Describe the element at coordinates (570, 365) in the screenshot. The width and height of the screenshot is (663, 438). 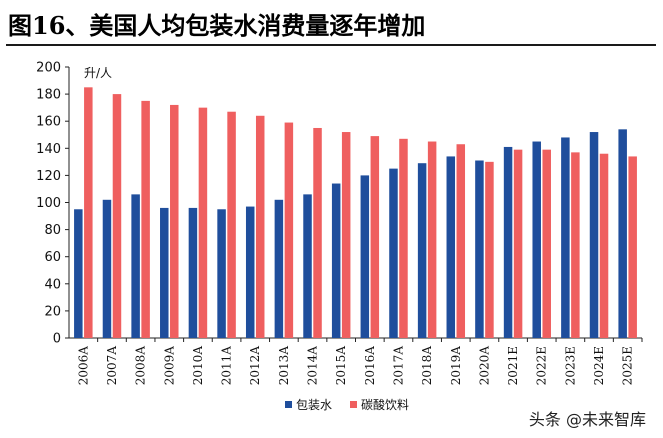
I see `x-tick-label: 2023E` at that location.